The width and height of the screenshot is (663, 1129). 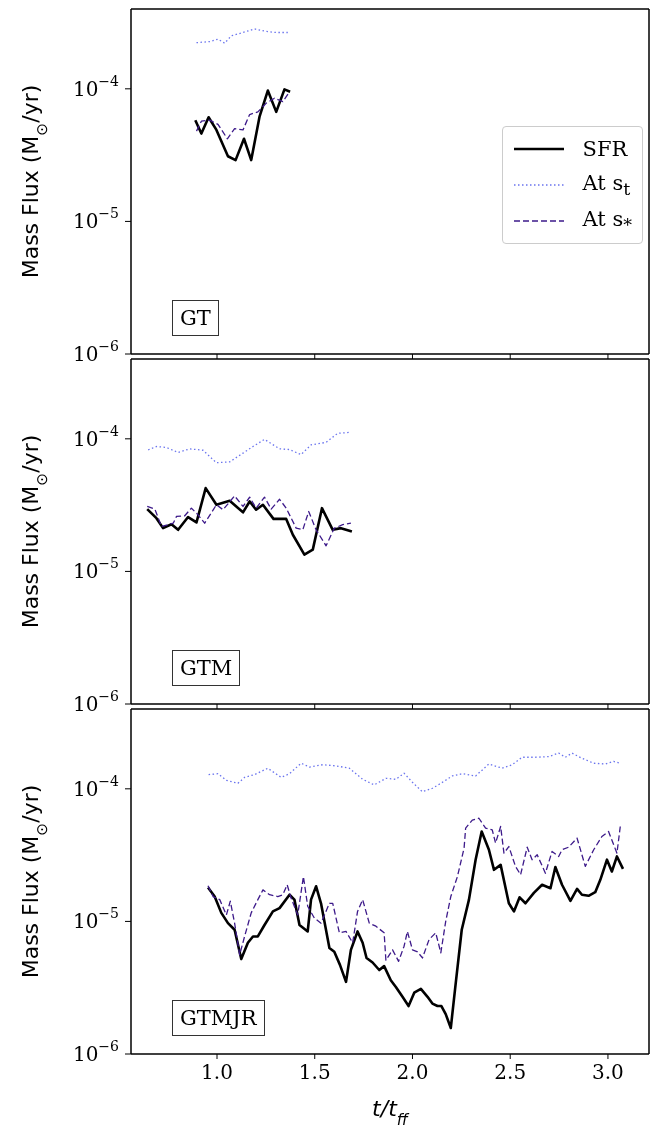 What do you see at coordinates (606, 185) in the screenshot?
I see `legend-label: At s$_{t}$` at bounding box center [606, 185].